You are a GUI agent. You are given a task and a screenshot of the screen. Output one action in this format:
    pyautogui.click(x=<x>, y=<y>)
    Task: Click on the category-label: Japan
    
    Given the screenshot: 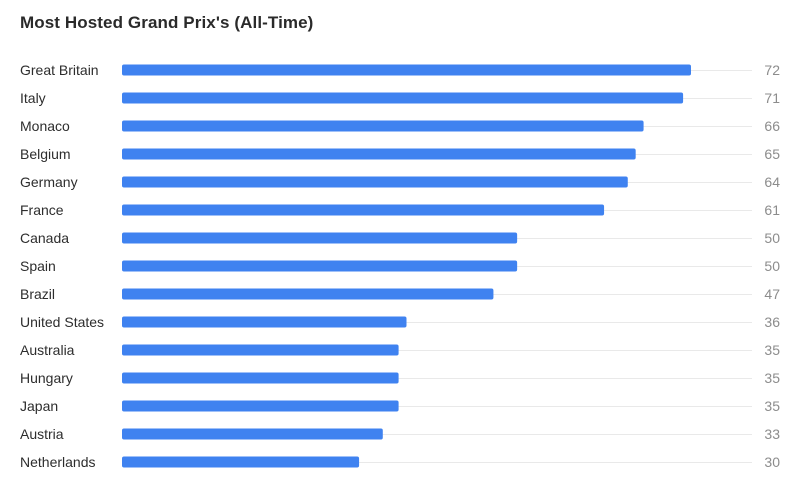 What is the action you would take?
    pyautogui.click(x=39, y=406)
    